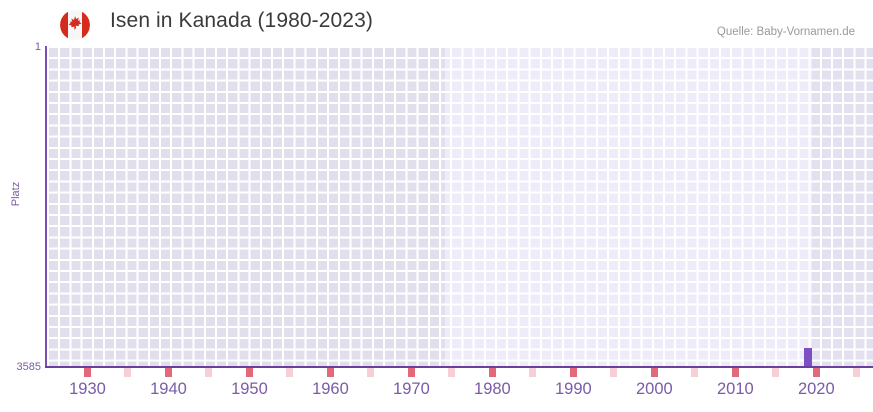  What do you see at coordinates (785, 32) in the screenshot?
I see `source-attribution: Quelle: Baby-Vornamen.de` at bounding box center [785, 32].